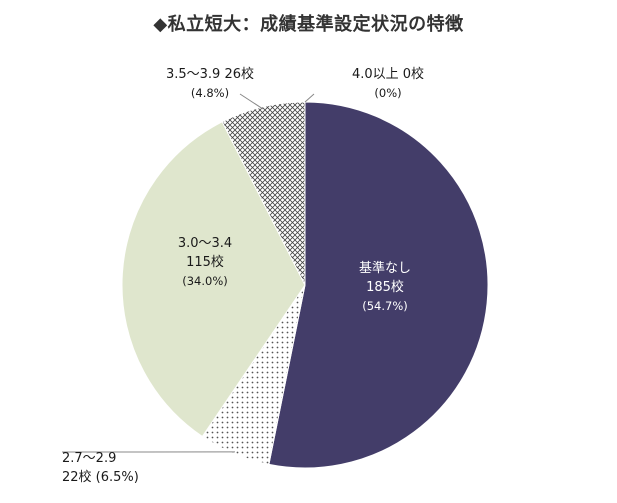 Image resolution: width=617 pixels, height=503 pixels. Describe the element at coordinates (388, 74) in the screenshot. I see `slice-label-4-0: 4.0以上 0校` at that location.